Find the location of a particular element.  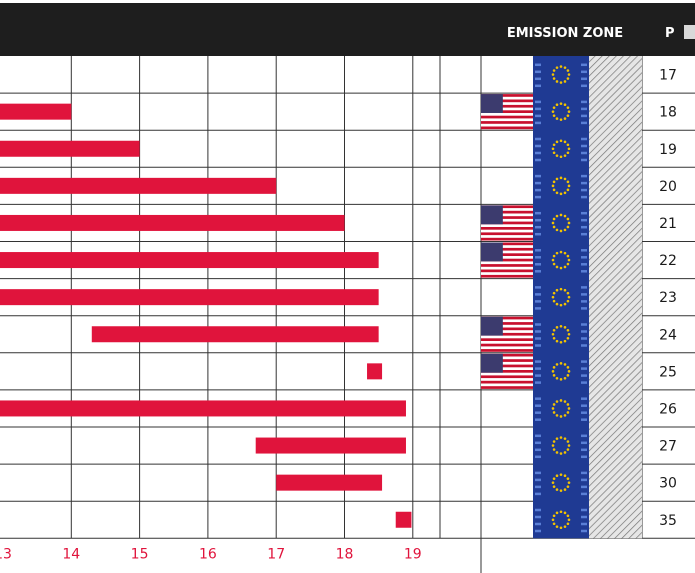

header-top-edge is located at coordinates (347, 1).